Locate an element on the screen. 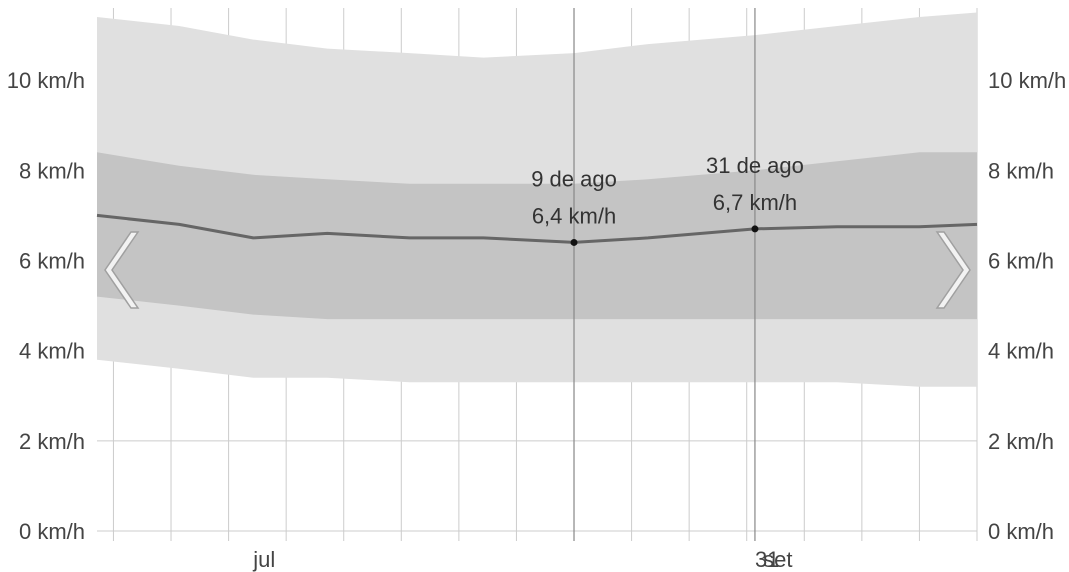 This screenshot has height=572, width=1069. y-tick-label-left: 0 km/h is located at coordinates (52, 531).